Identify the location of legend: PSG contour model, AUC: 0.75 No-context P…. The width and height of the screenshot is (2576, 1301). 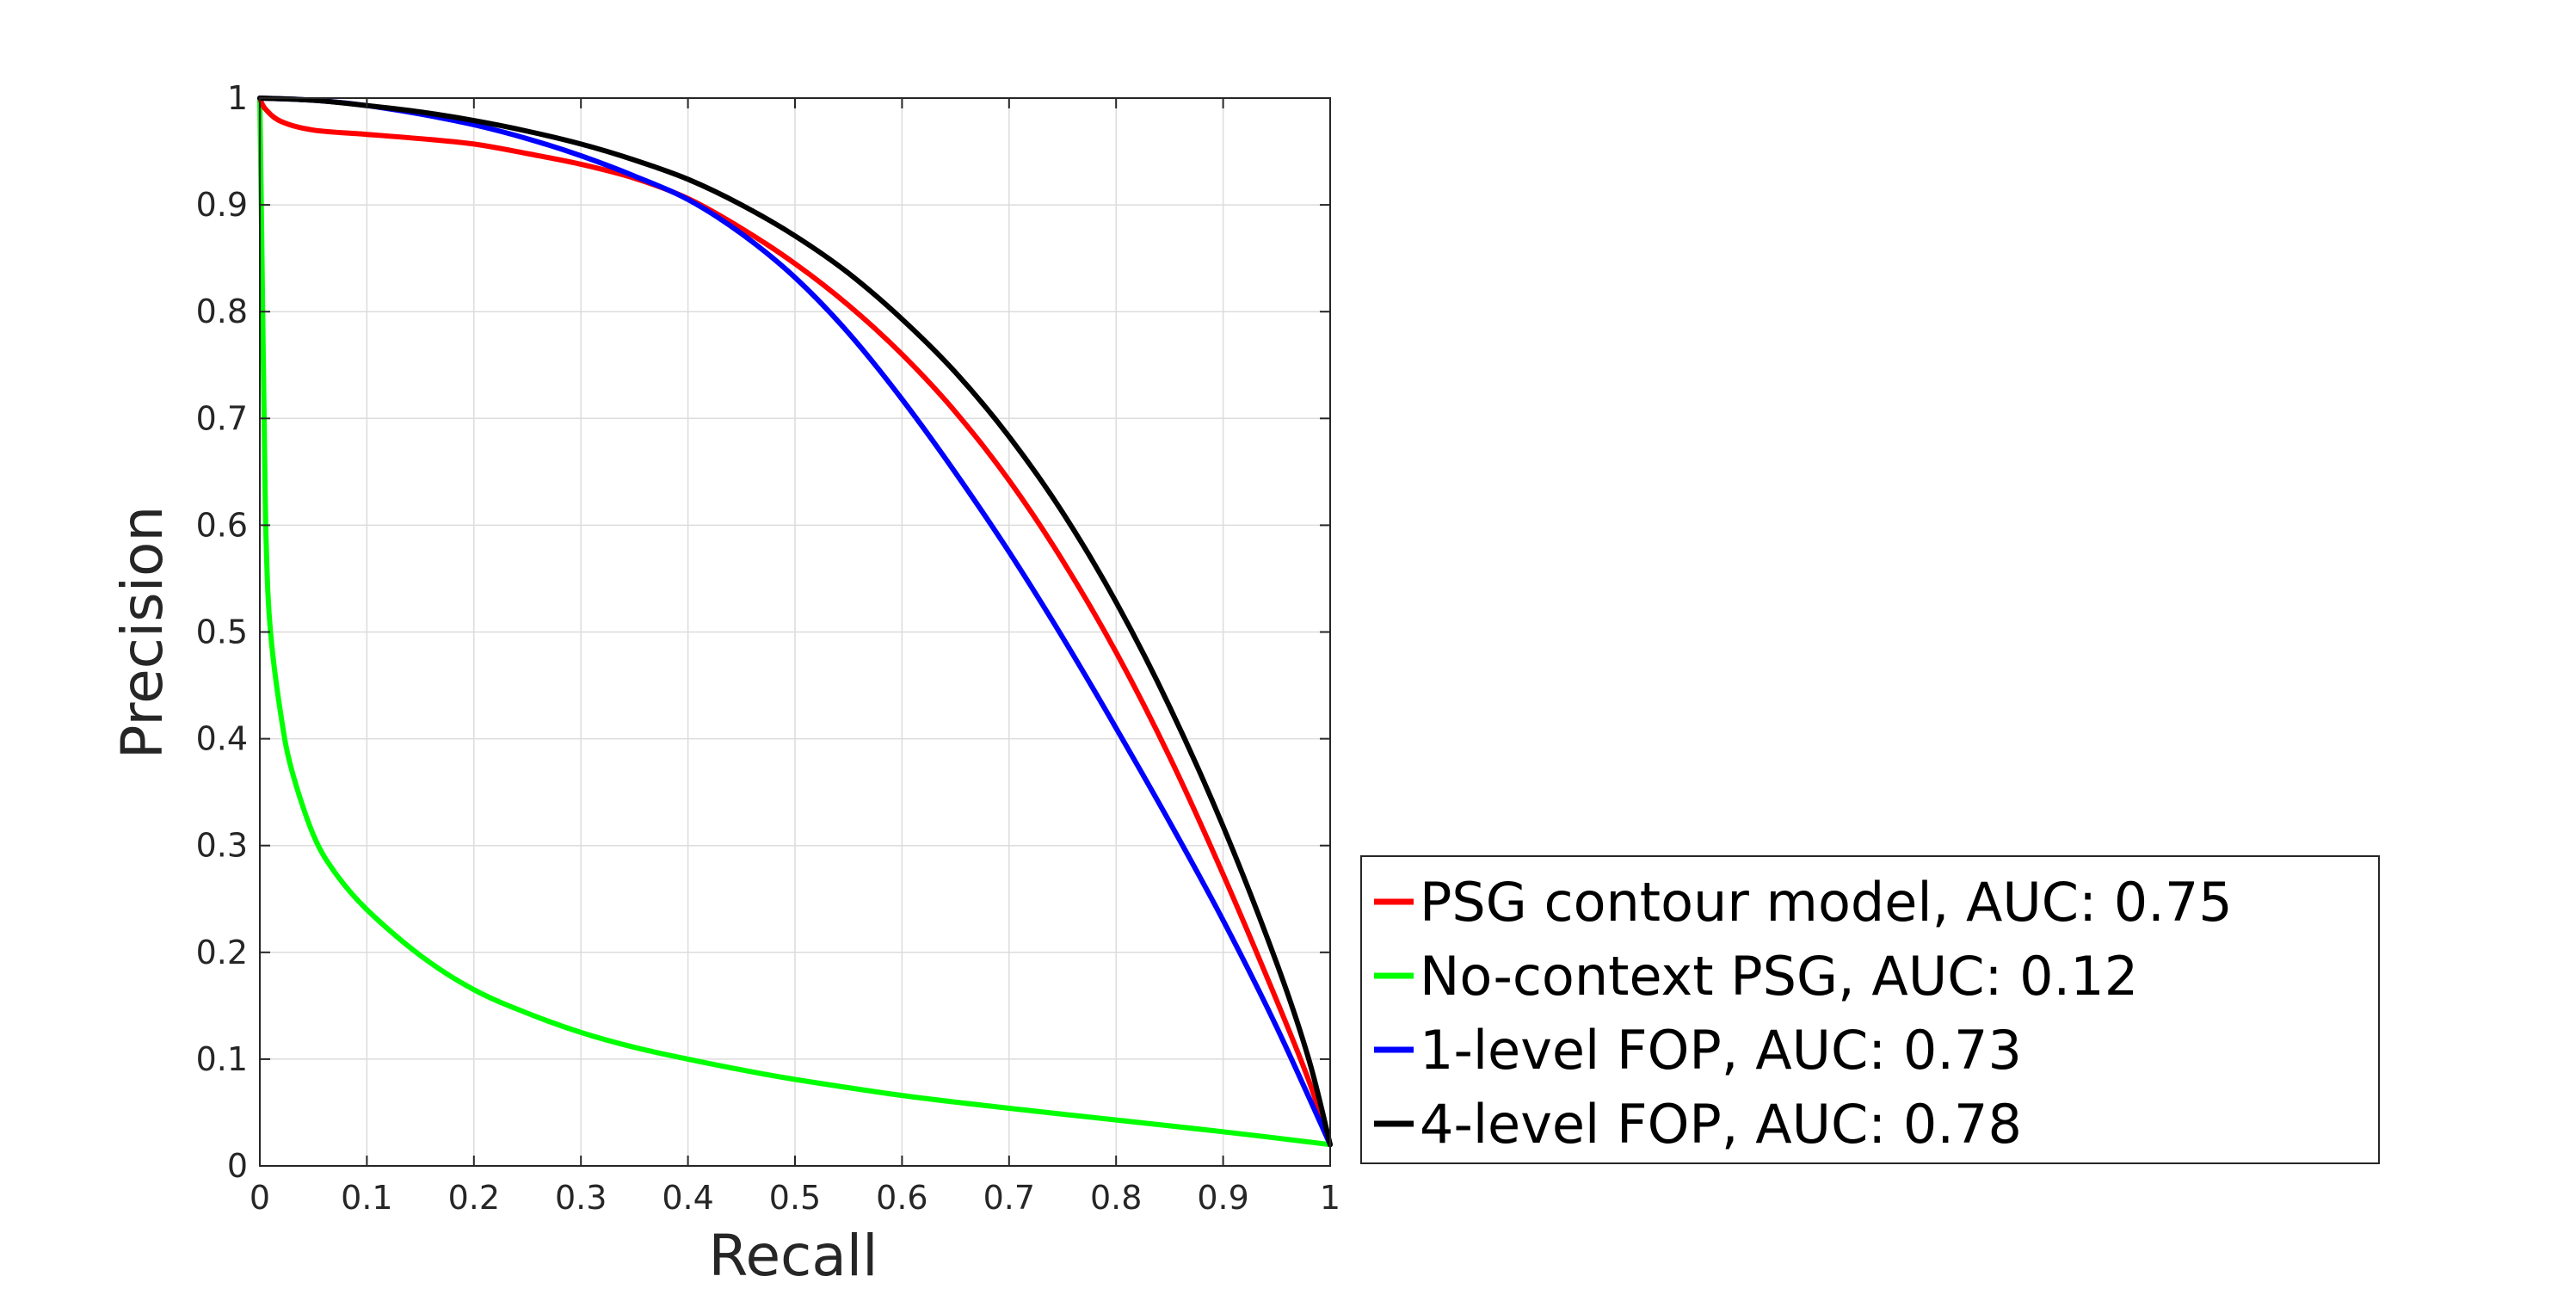
(1870, 1009).